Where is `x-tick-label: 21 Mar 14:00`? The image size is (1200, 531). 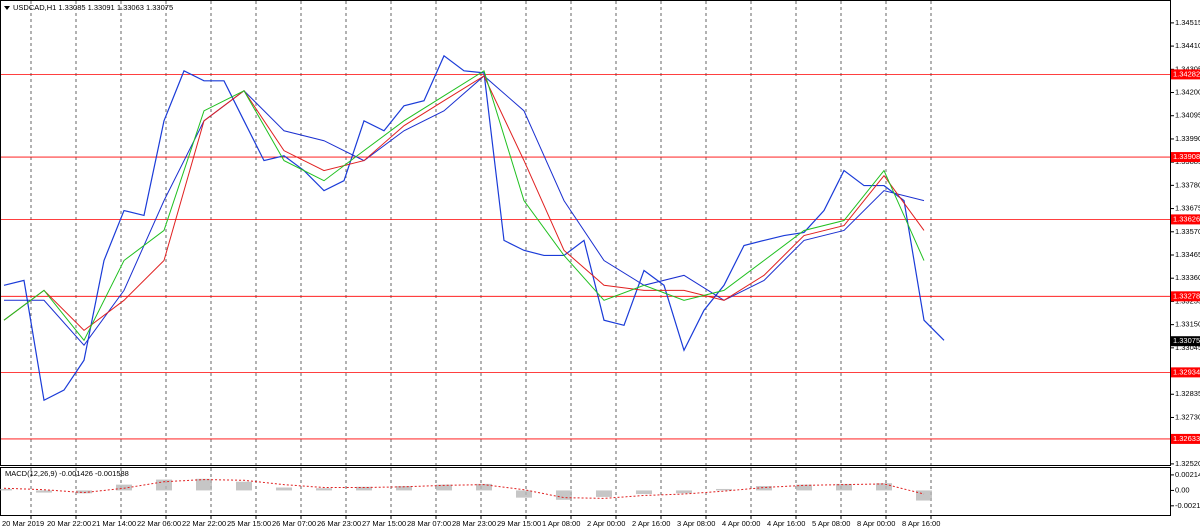
x-tick-label: 21 Mar 14:00 is located at coordinates (114, 523).